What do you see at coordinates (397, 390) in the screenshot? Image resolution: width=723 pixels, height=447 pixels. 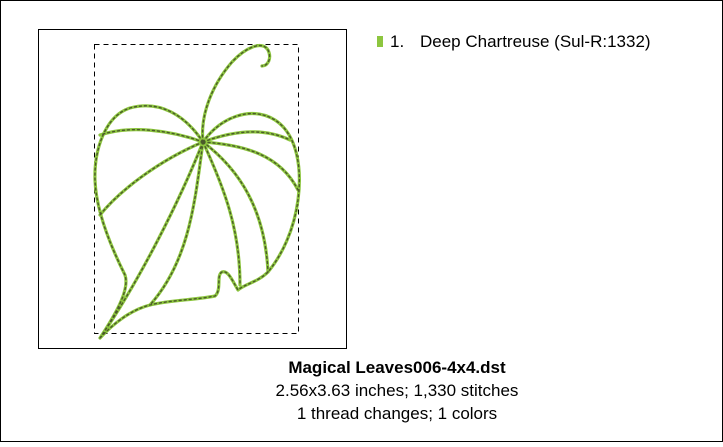 I see `design-size: 2.56x3.63 inches; 1,330 stitches` at bounding box center [397, 390].